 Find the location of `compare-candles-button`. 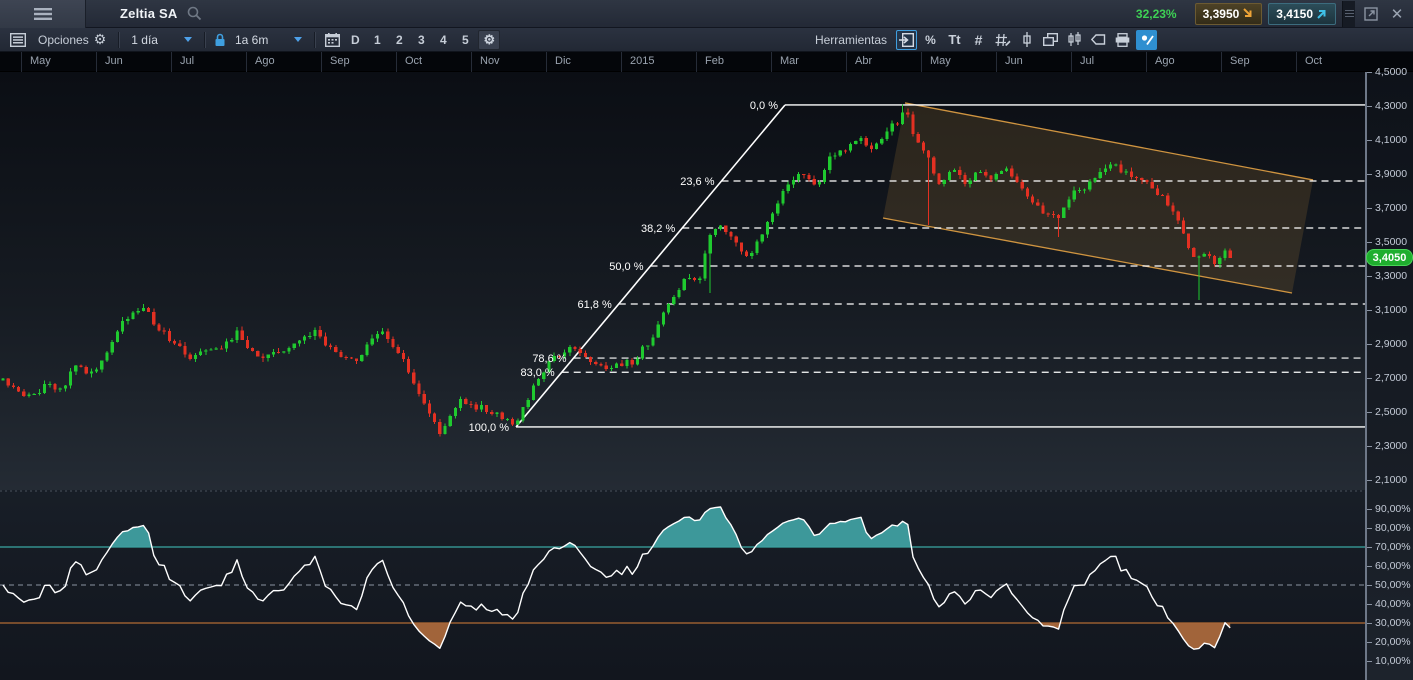

compare-candles-button is located at coordinates (1074, 40).